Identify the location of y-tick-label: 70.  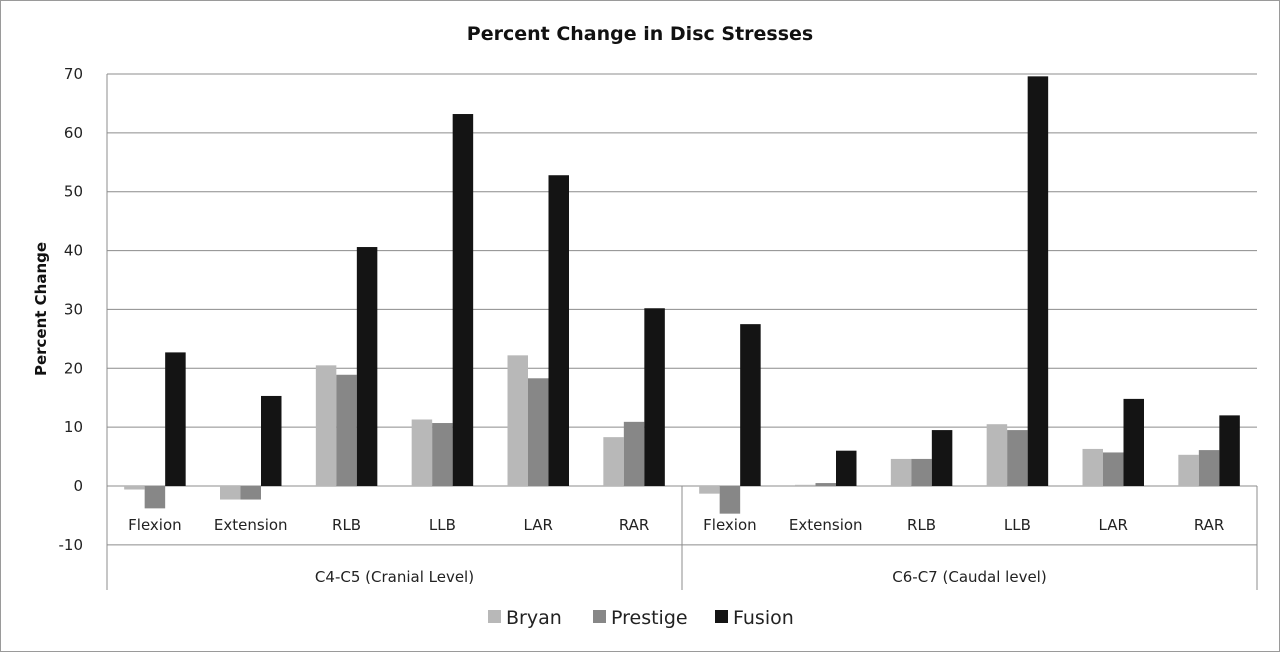
(73, 74).